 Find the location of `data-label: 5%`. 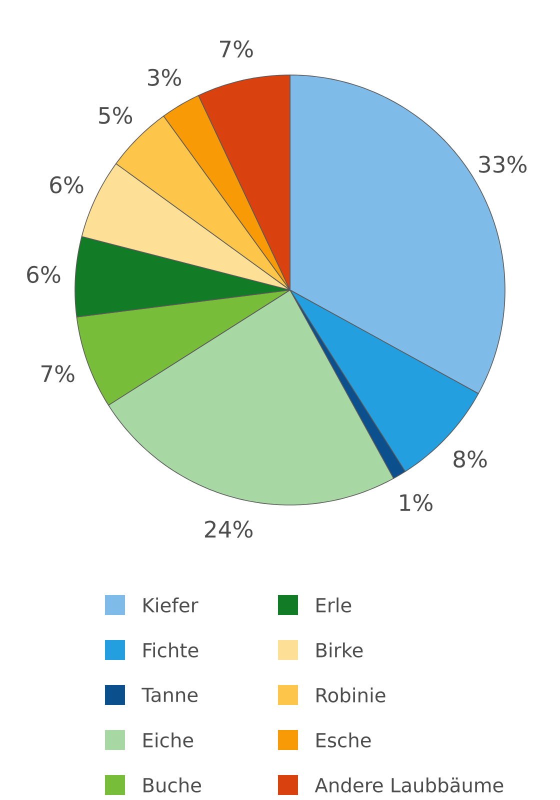

data-label: 5% is located at coordinates (115, 115).